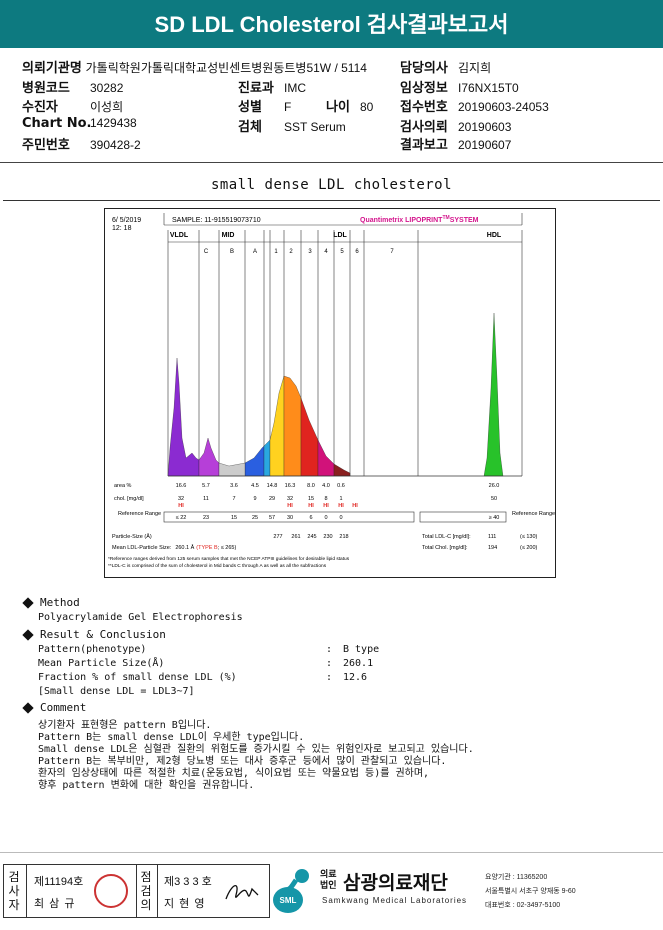  I want to click on tester-seal-icon, so click(111, 891).